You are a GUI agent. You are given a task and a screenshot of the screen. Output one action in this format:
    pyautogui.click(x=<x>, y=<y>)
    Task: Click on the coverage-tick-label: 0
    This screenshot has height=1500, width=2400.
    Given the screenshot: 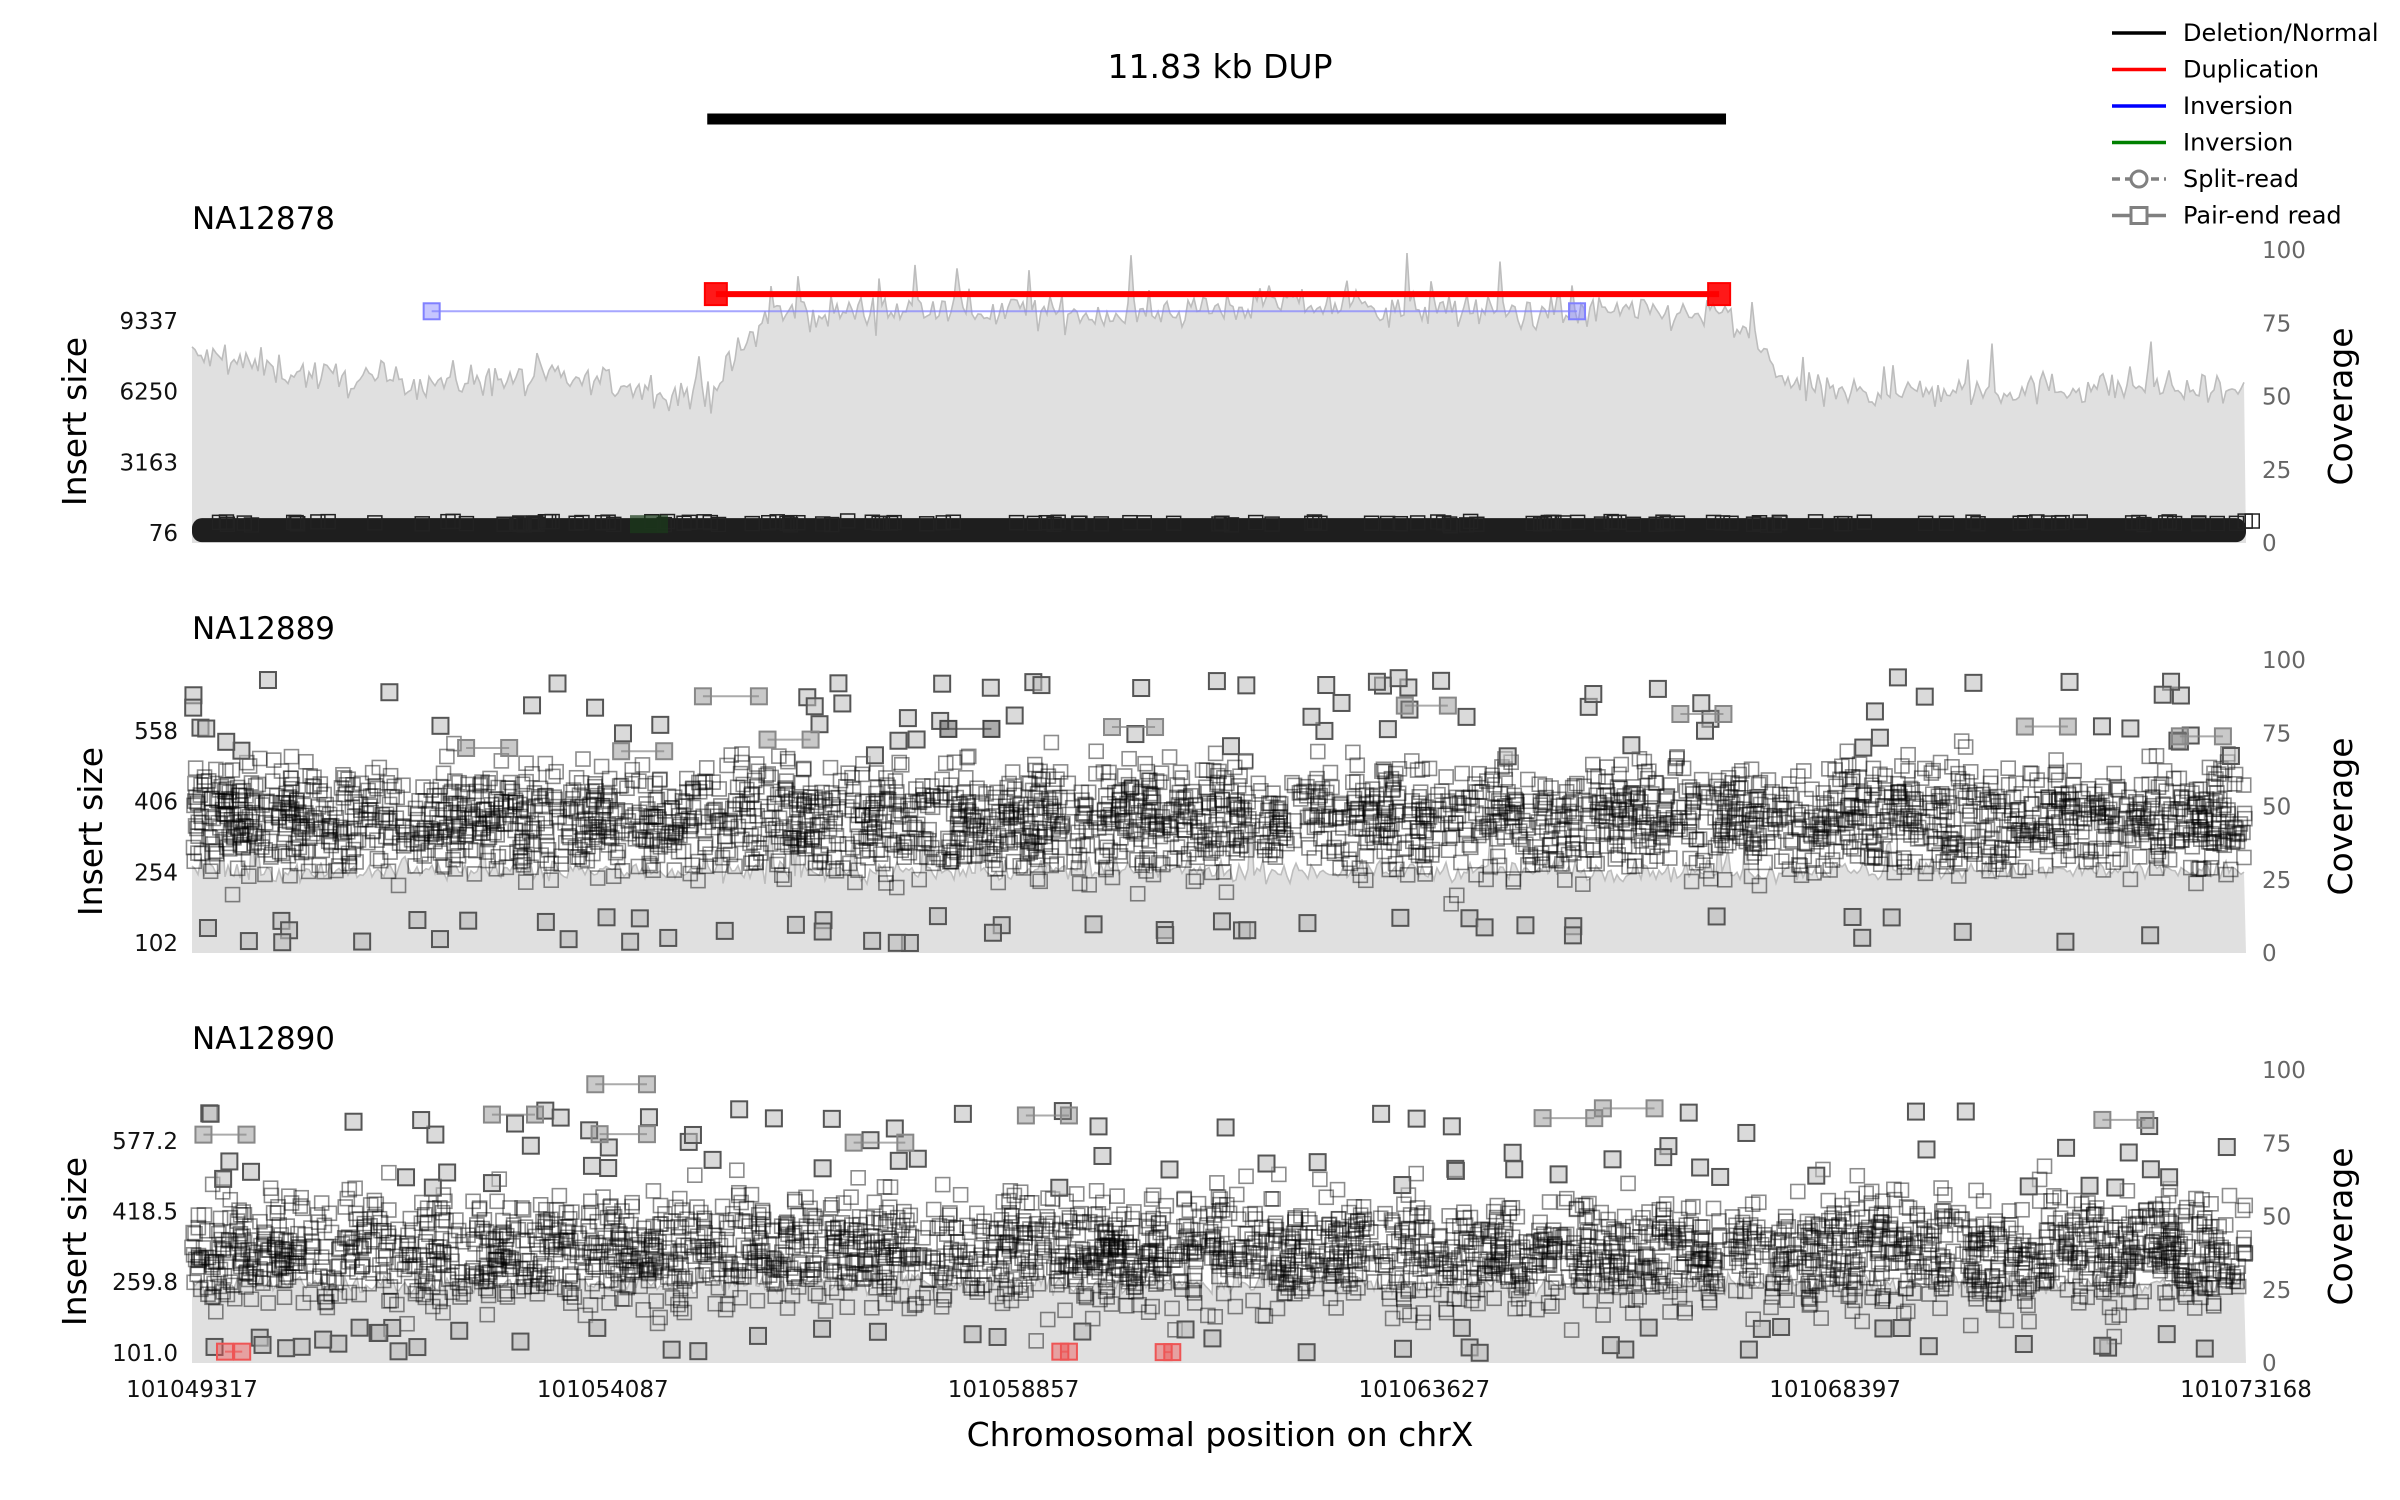 What is the action you would take?
    pyautogui.click(x=2269, y=544)
    